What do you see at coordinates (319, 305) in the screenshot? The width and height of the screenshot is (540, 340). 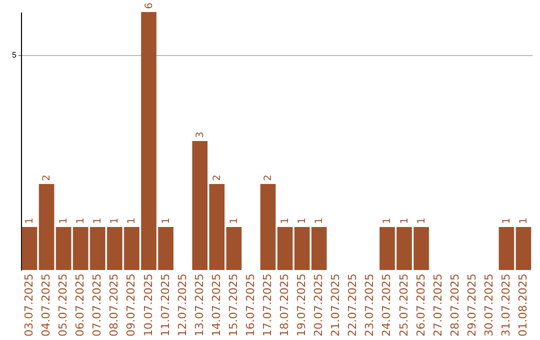 I see `x-tick-label: 20.07.2025` at bounding box center [319, 305].